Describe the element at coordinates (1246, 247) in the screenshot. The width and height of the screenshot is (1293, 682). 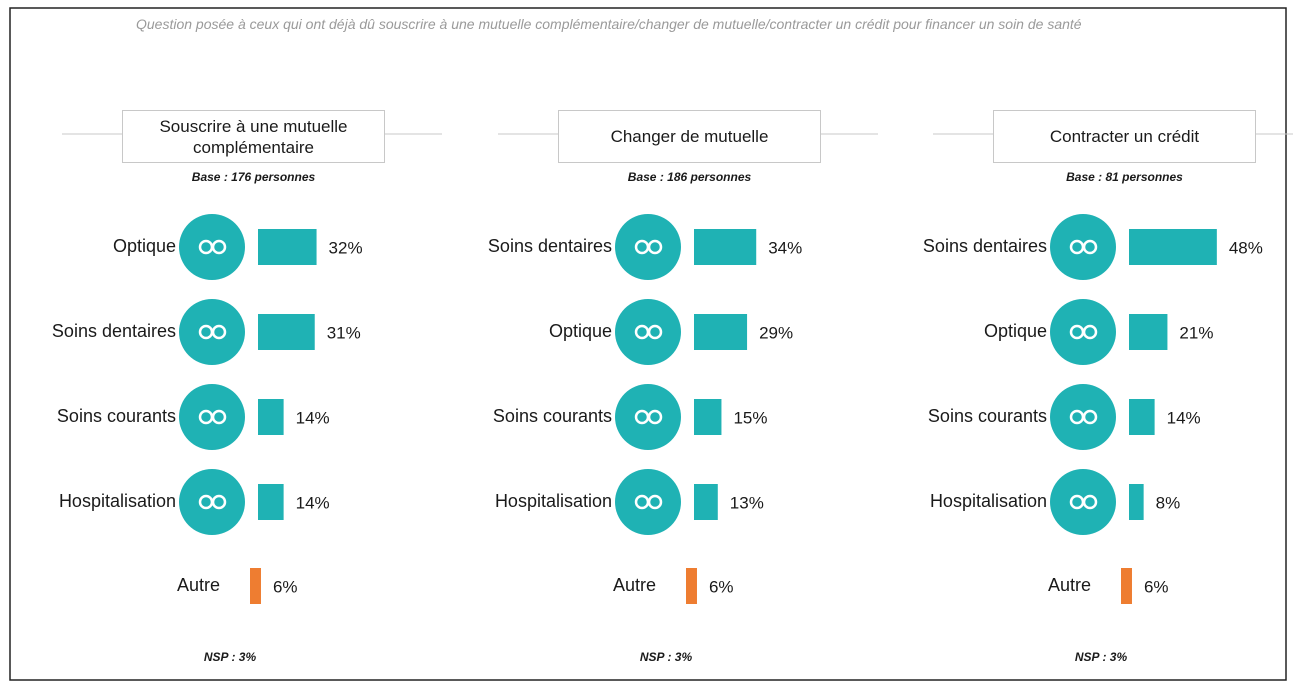
I see `value-label: 48%` at that location.